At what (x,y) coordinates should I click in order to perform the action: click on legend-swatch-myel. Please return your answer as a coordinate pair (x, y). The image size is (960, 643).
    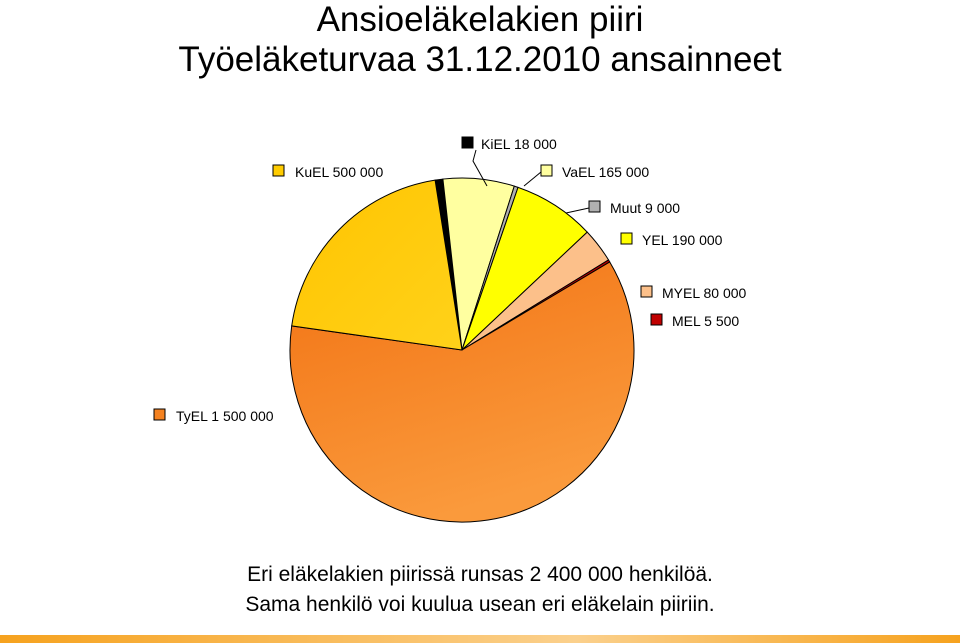
    Looking at the image, I should click on (646, 291).